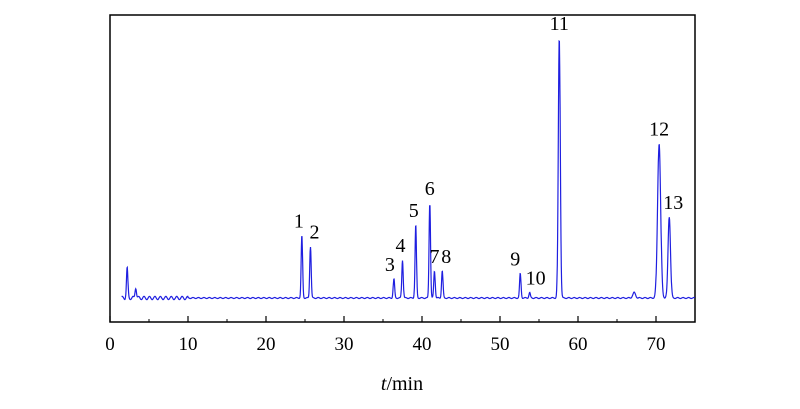 The height and width of the screenshot is (409, 800). Describe the element at coordinates (578, 344) in the screenshot. I see `x-tick-label-60: 60` at that location.